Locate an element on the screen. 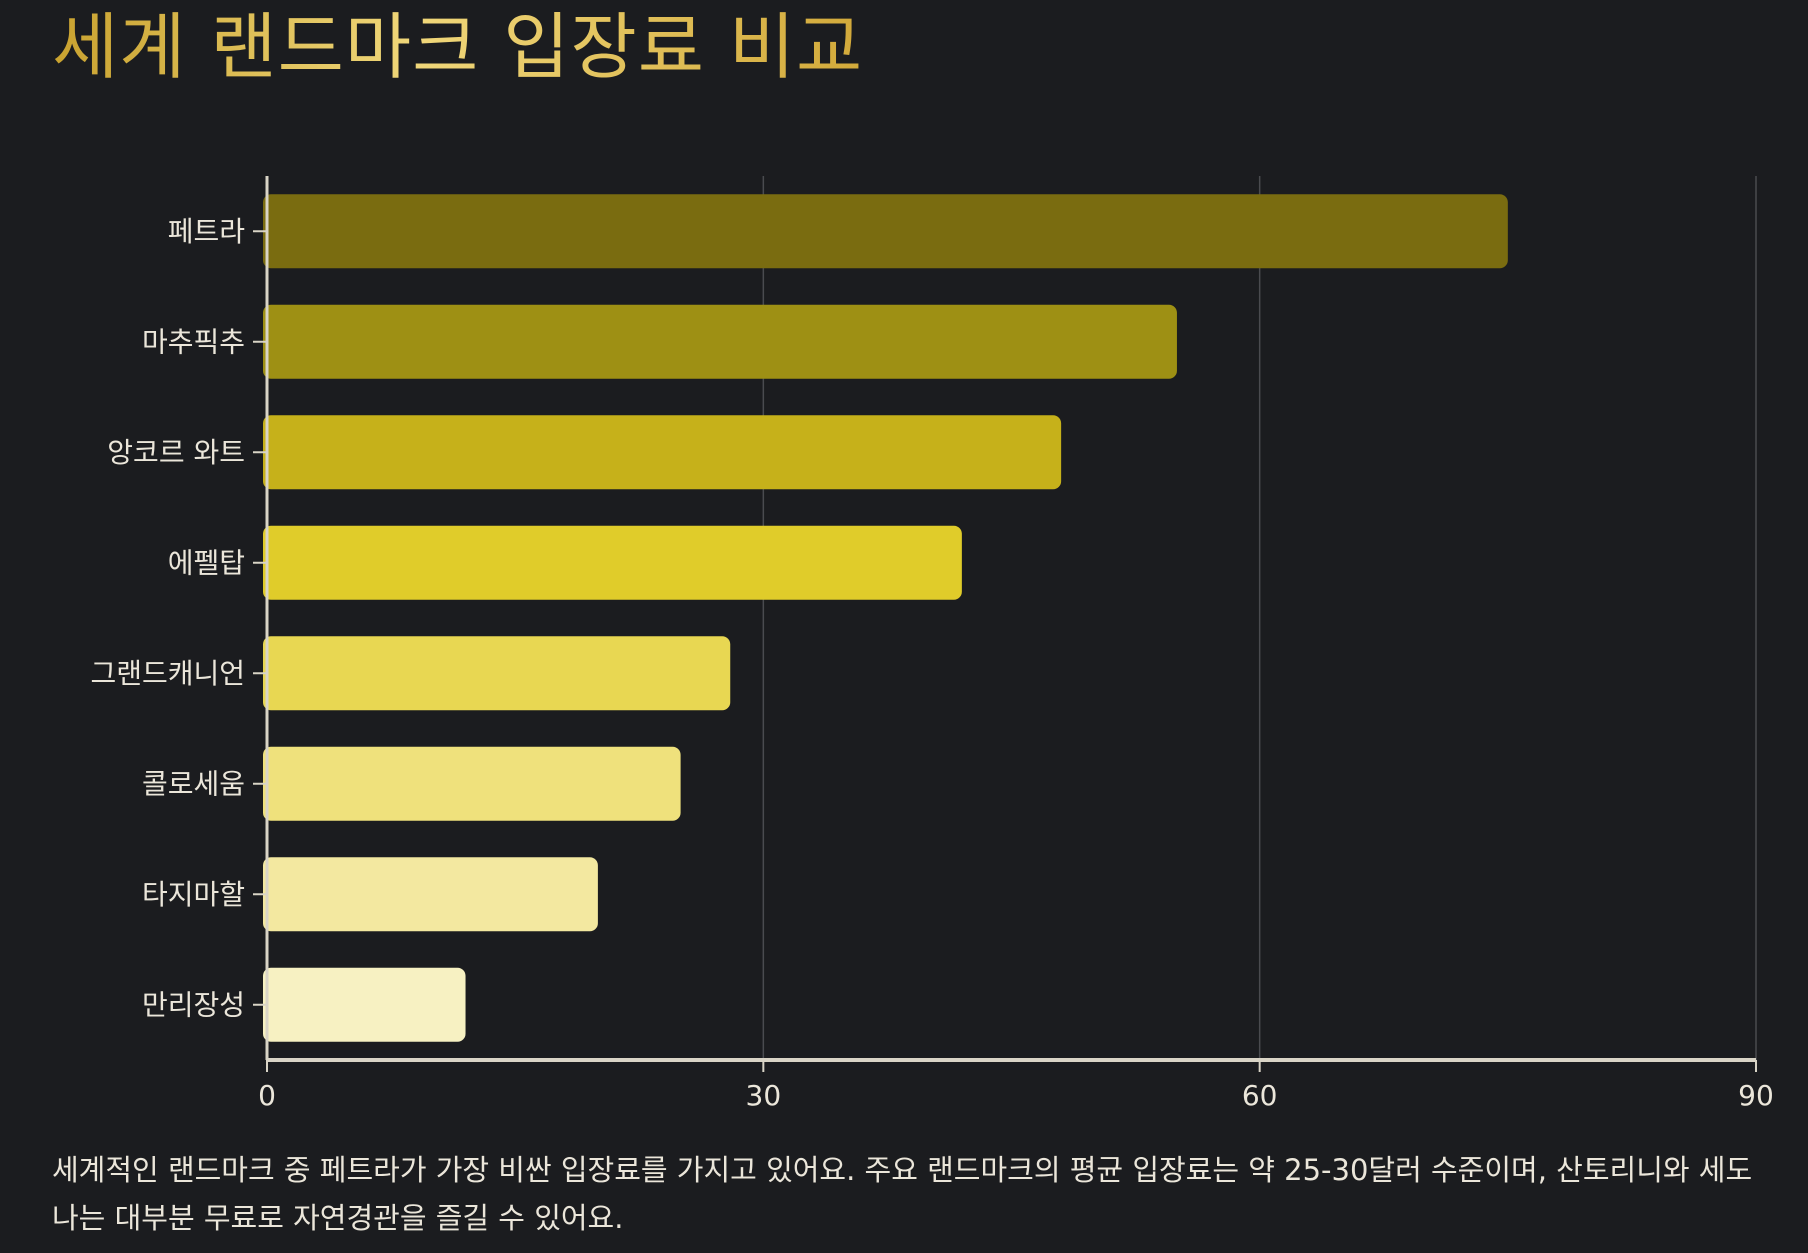 This screenshot has width=1808, height=1253. category-label: 만리장성 is located at coordinates (193, 1004).